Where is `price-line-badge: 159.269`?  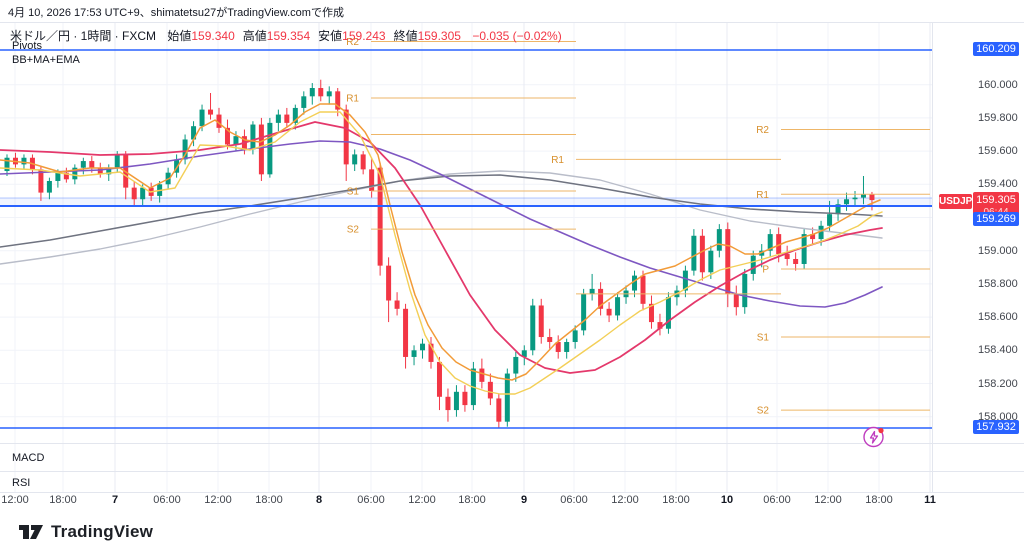 price-line-badge: 159.269 is located at coordinates (996, 219).